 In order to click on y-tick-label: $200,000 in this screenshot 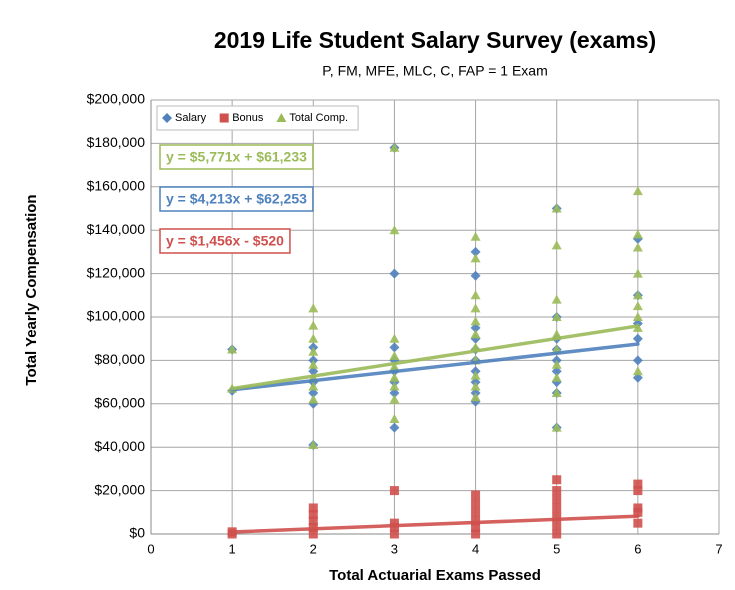, I will do `click(116, 99)`.